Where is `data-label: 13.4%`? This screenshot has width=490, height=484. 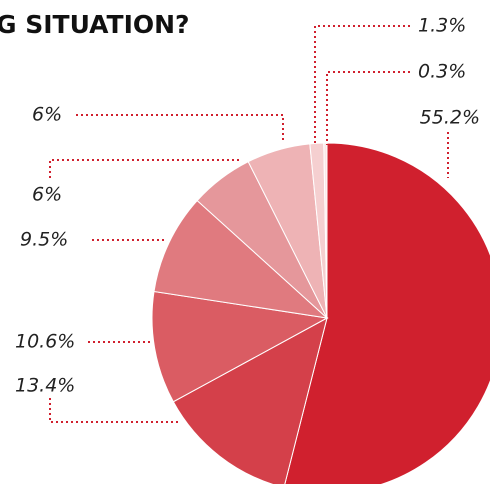
data-label: 13.4% is located at coordinates (45, 386).